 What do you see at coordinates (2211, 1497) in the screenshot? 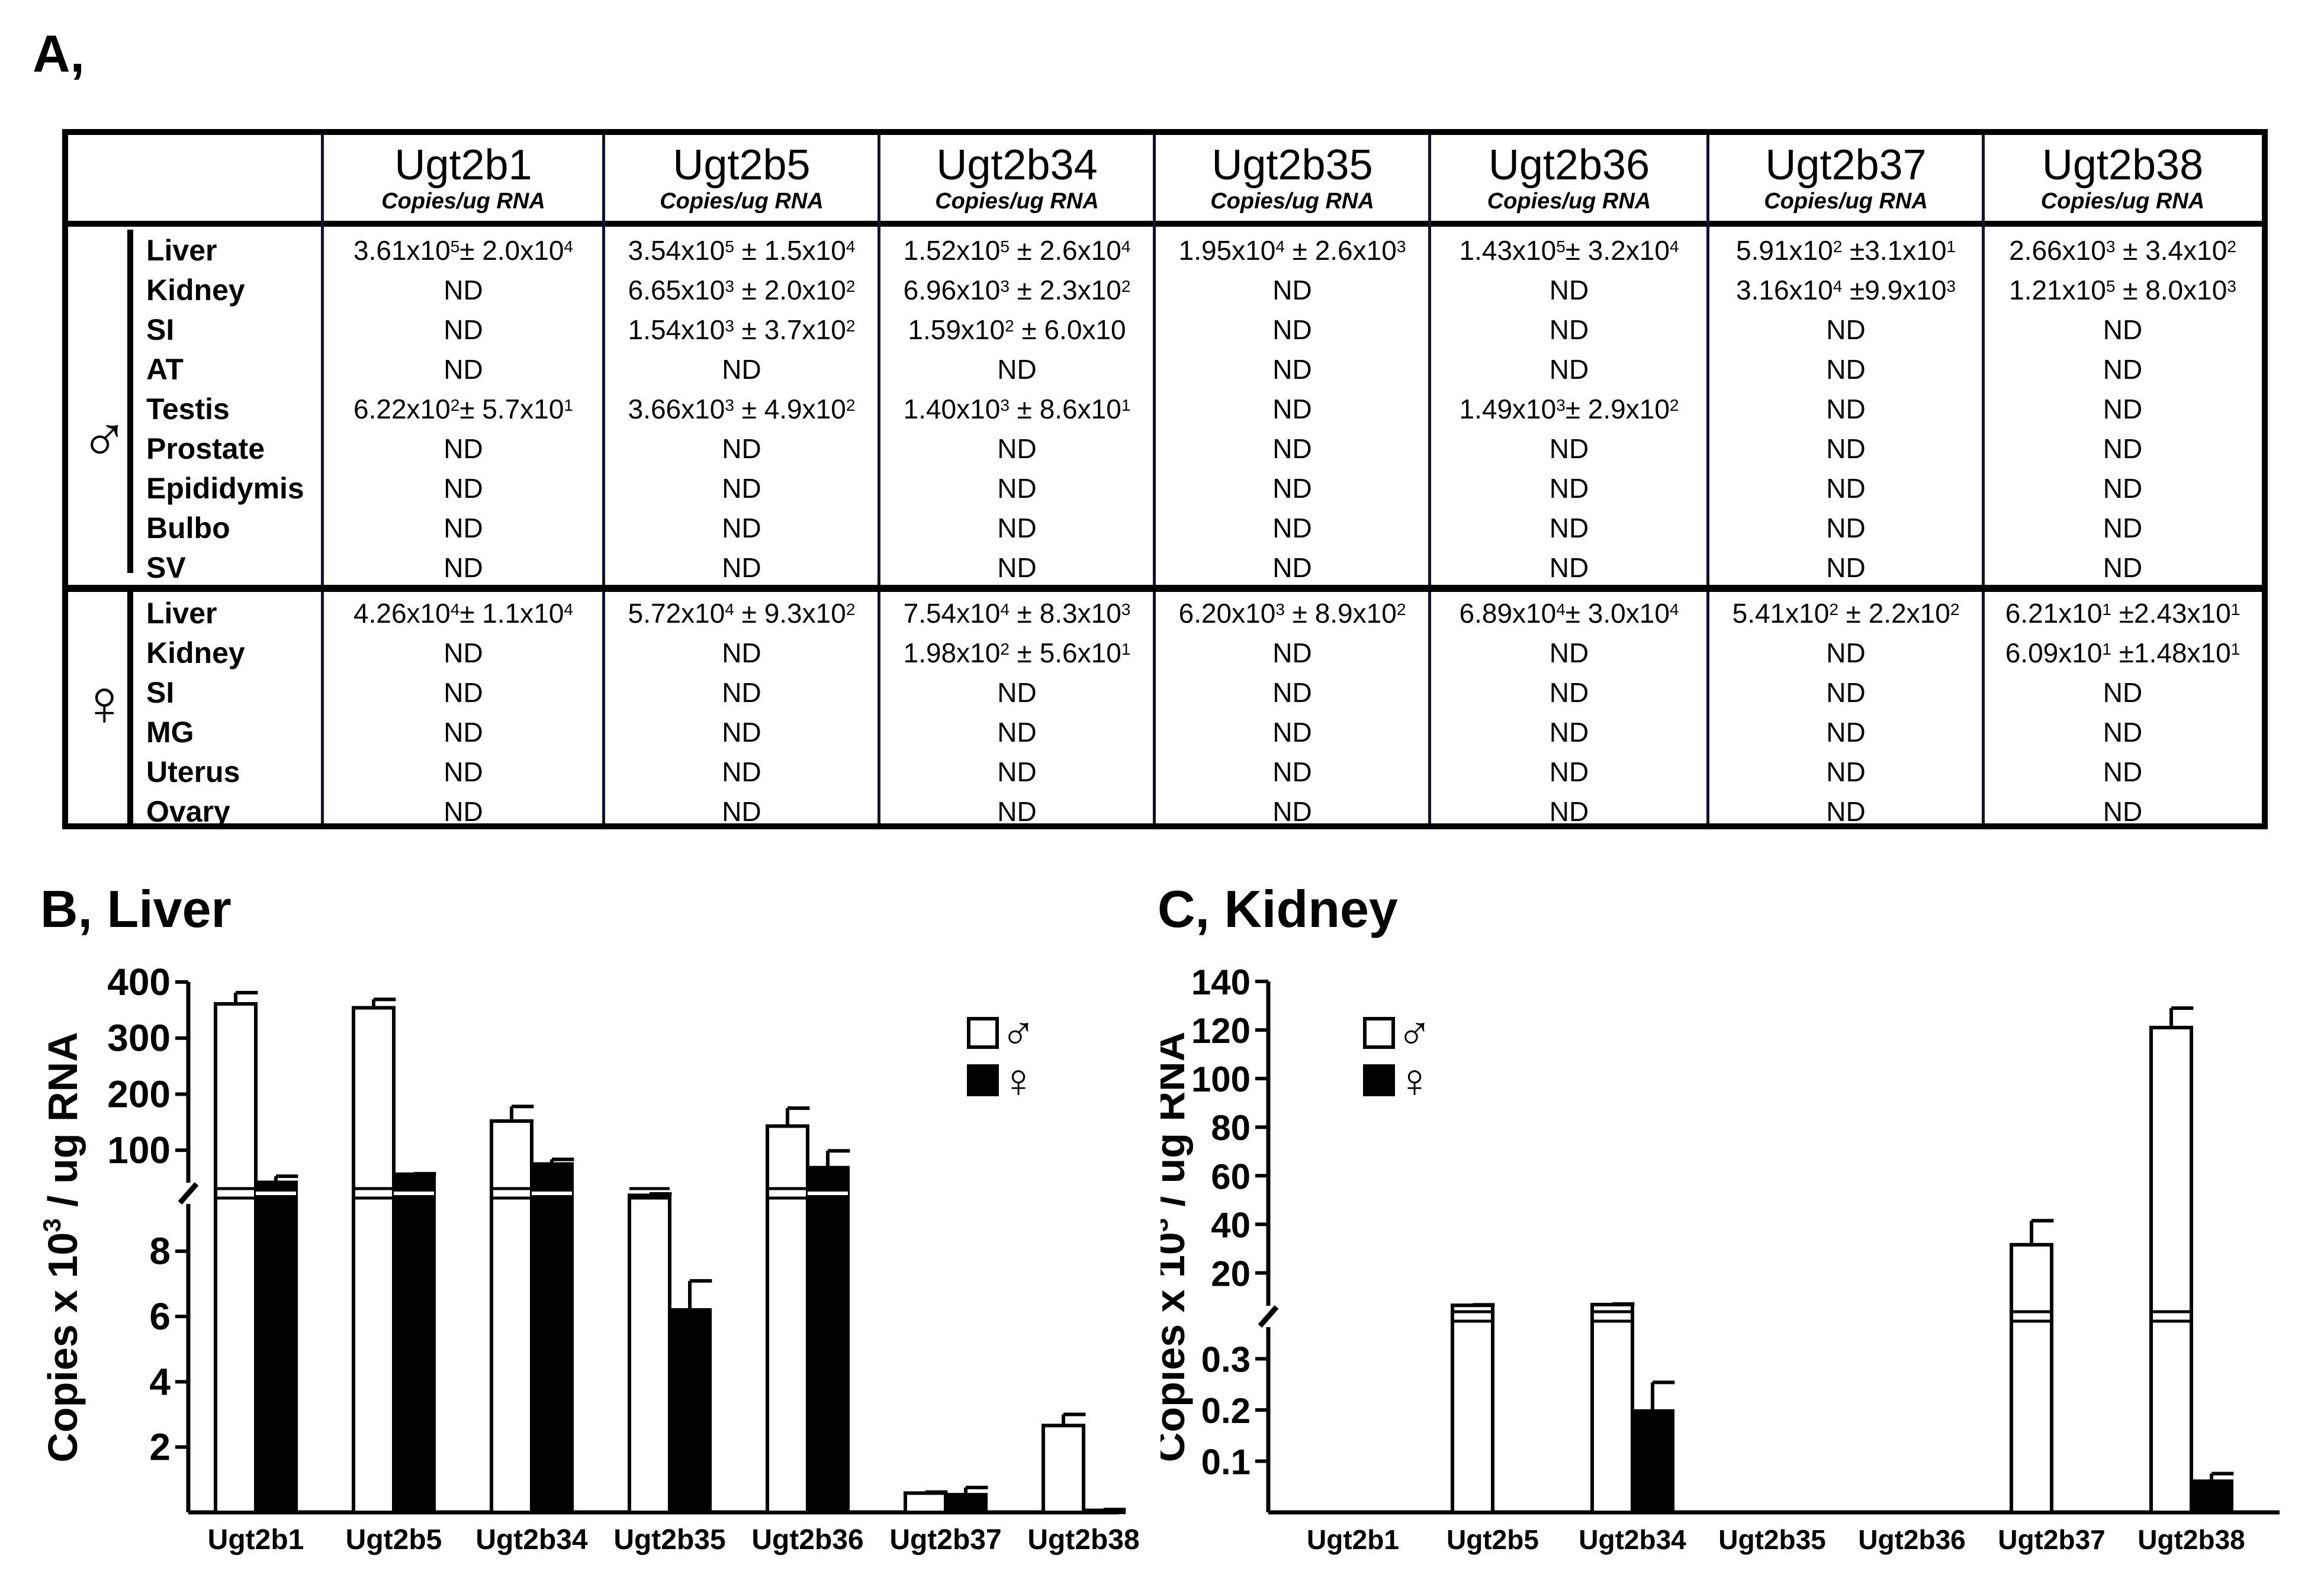
I see `bar-female-ugt2b38` at bounding box center [2211, 1497].